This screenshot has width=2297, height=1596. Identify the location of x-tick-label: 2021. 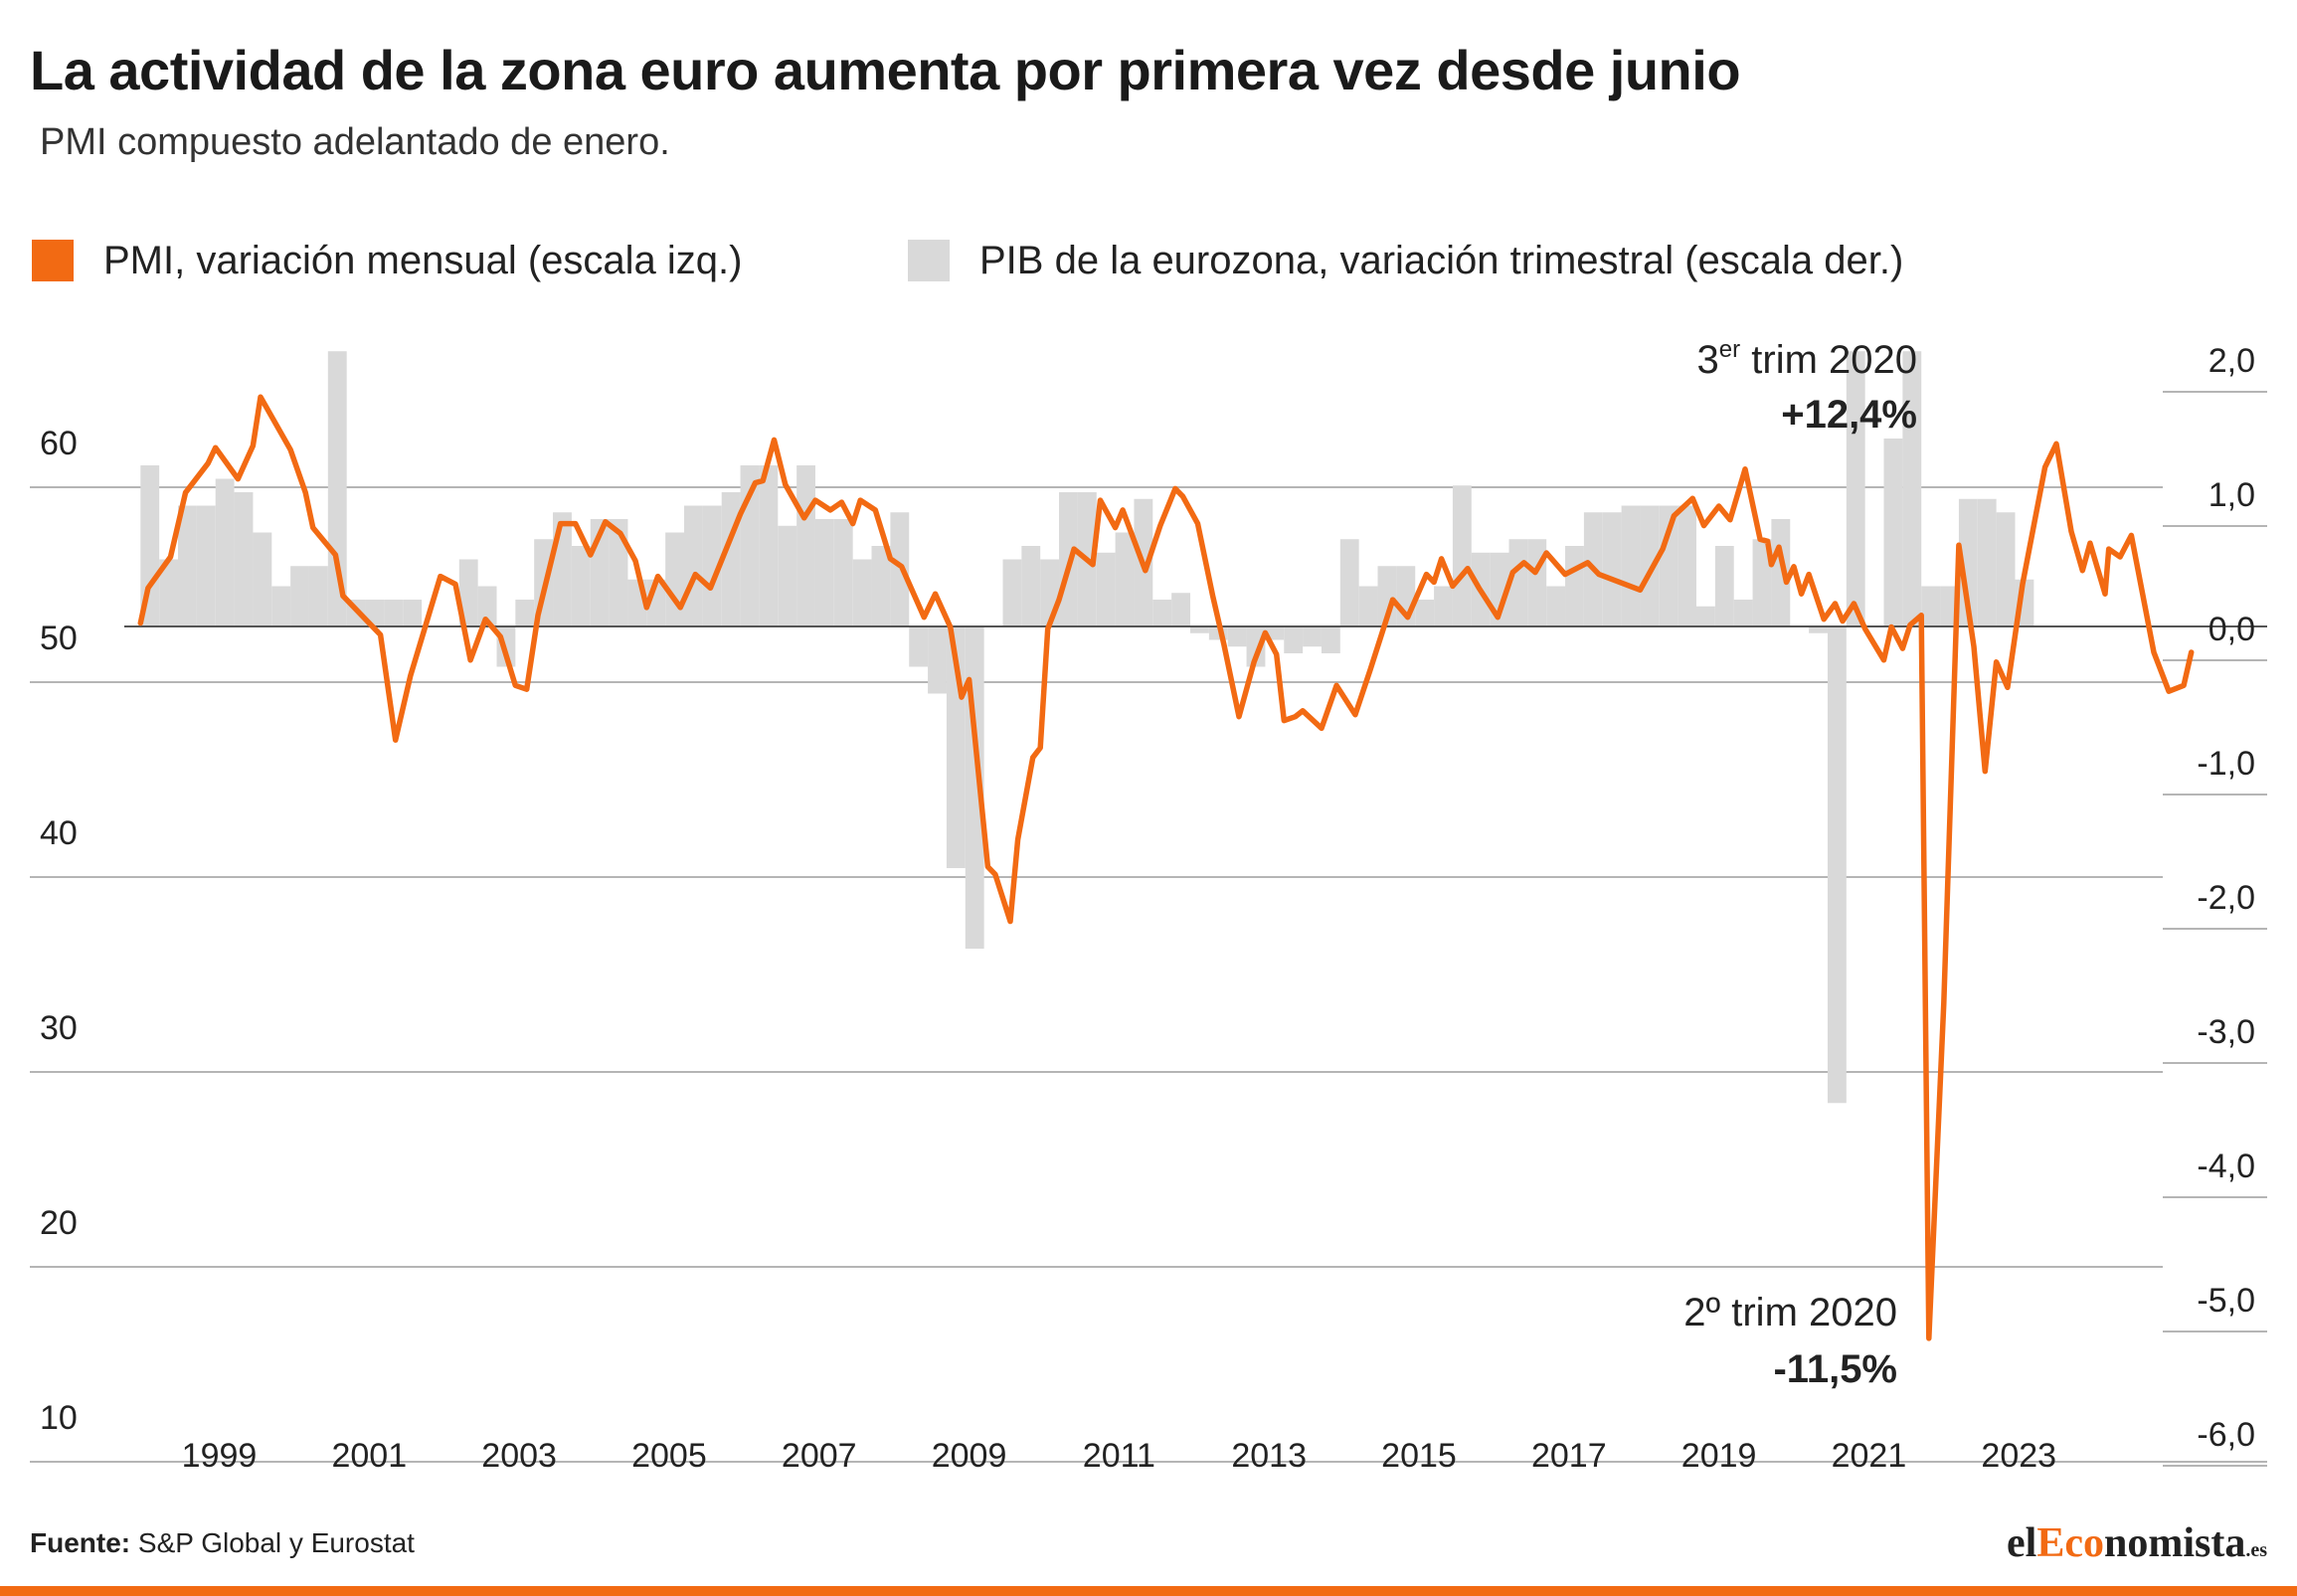
(1869, 1455).